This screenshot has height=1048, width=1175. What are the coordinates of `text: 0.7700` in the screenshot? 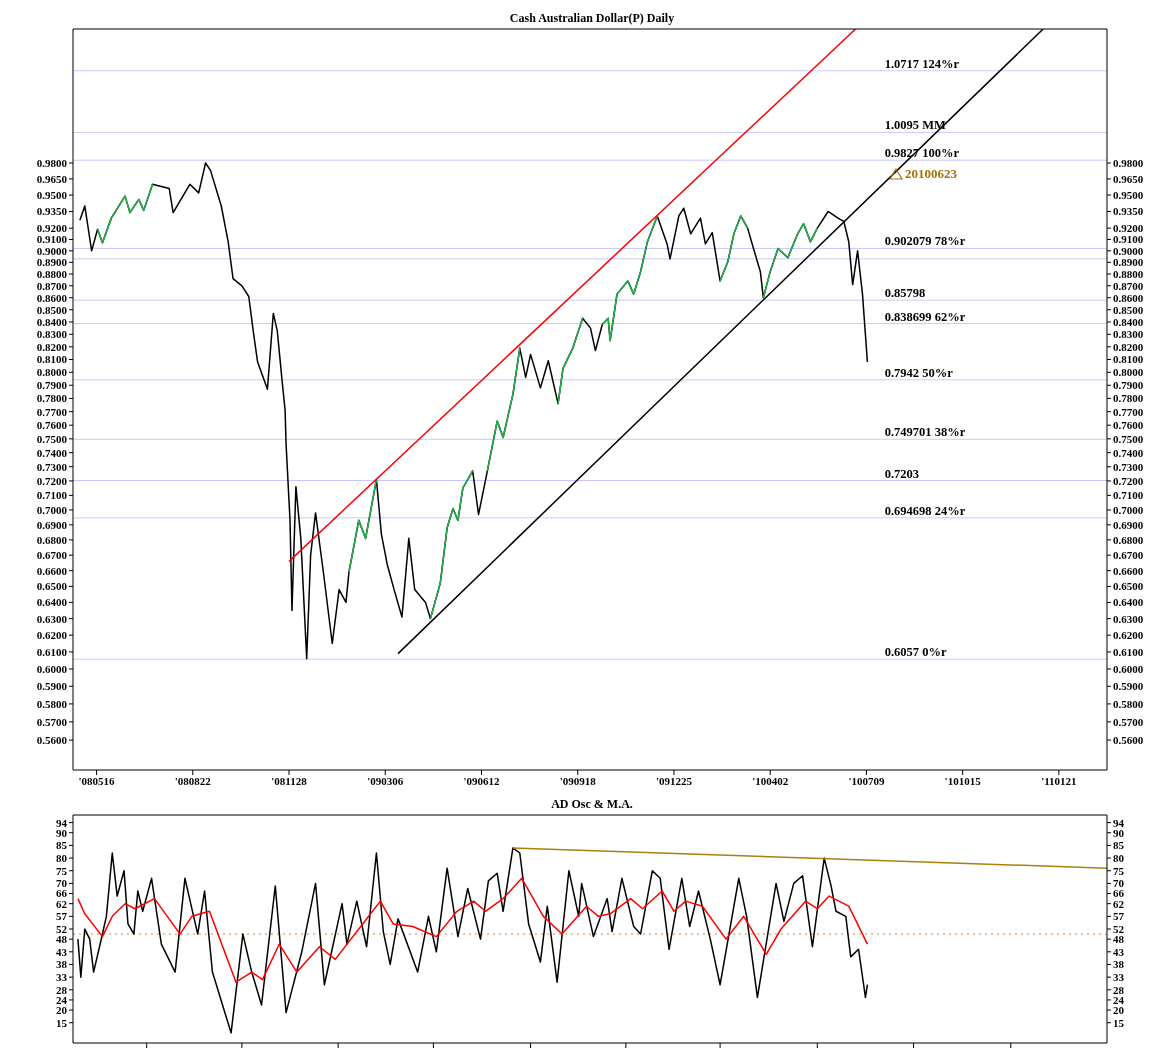 It's located at (1128, 411).